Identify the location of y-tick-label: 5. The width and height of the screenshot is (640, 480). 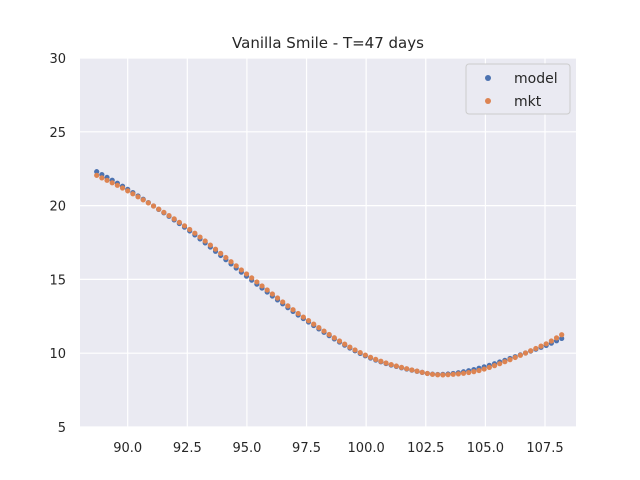
(62, 428).